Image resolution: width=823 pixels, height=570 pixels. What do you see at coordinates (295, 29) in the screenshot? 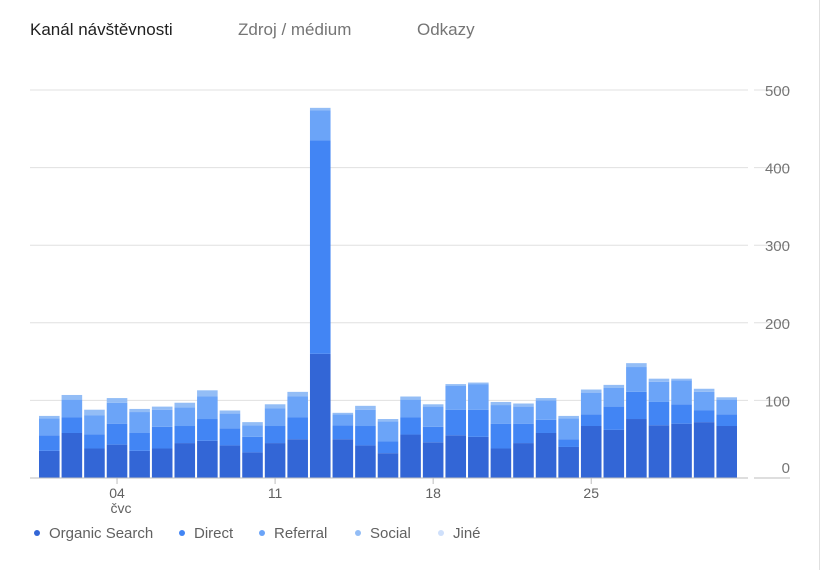
I see `tab-zdroj-medium: Zdroj / médium` at bounding box center [295, 29].